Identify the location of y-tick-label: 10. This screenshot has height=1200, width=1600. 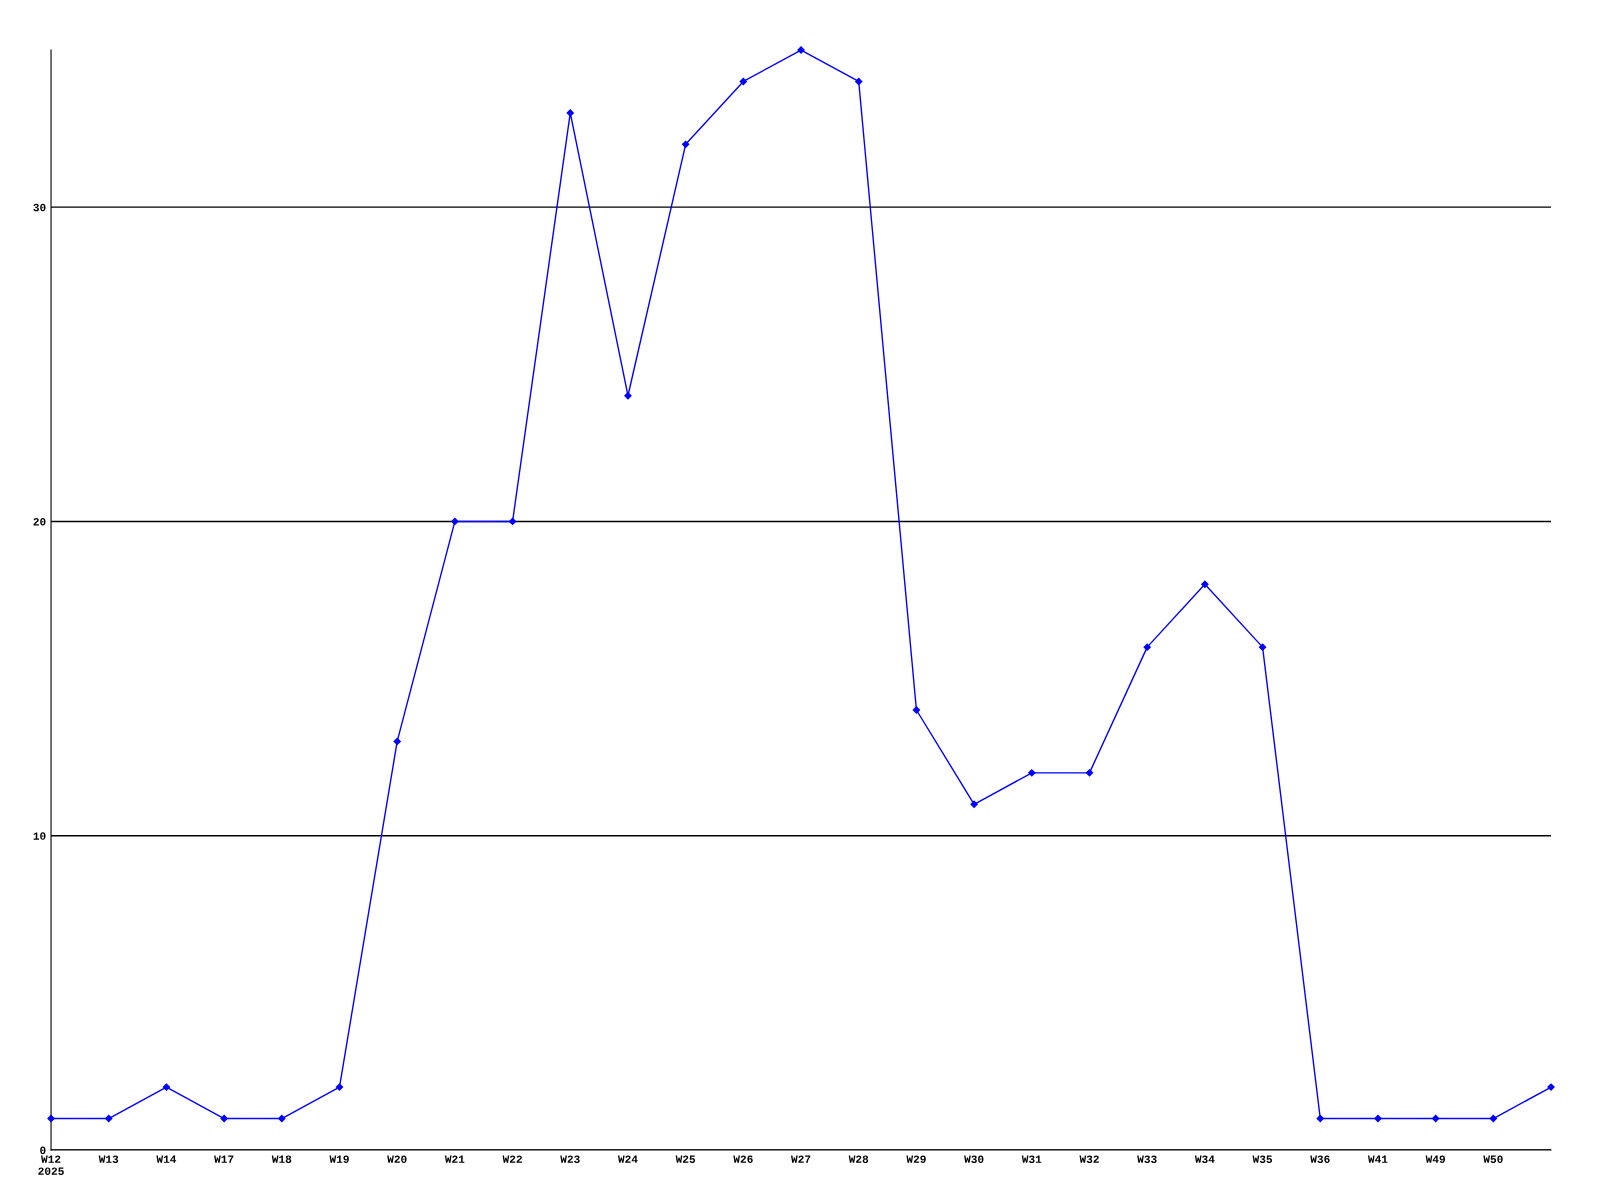
(39, 836).